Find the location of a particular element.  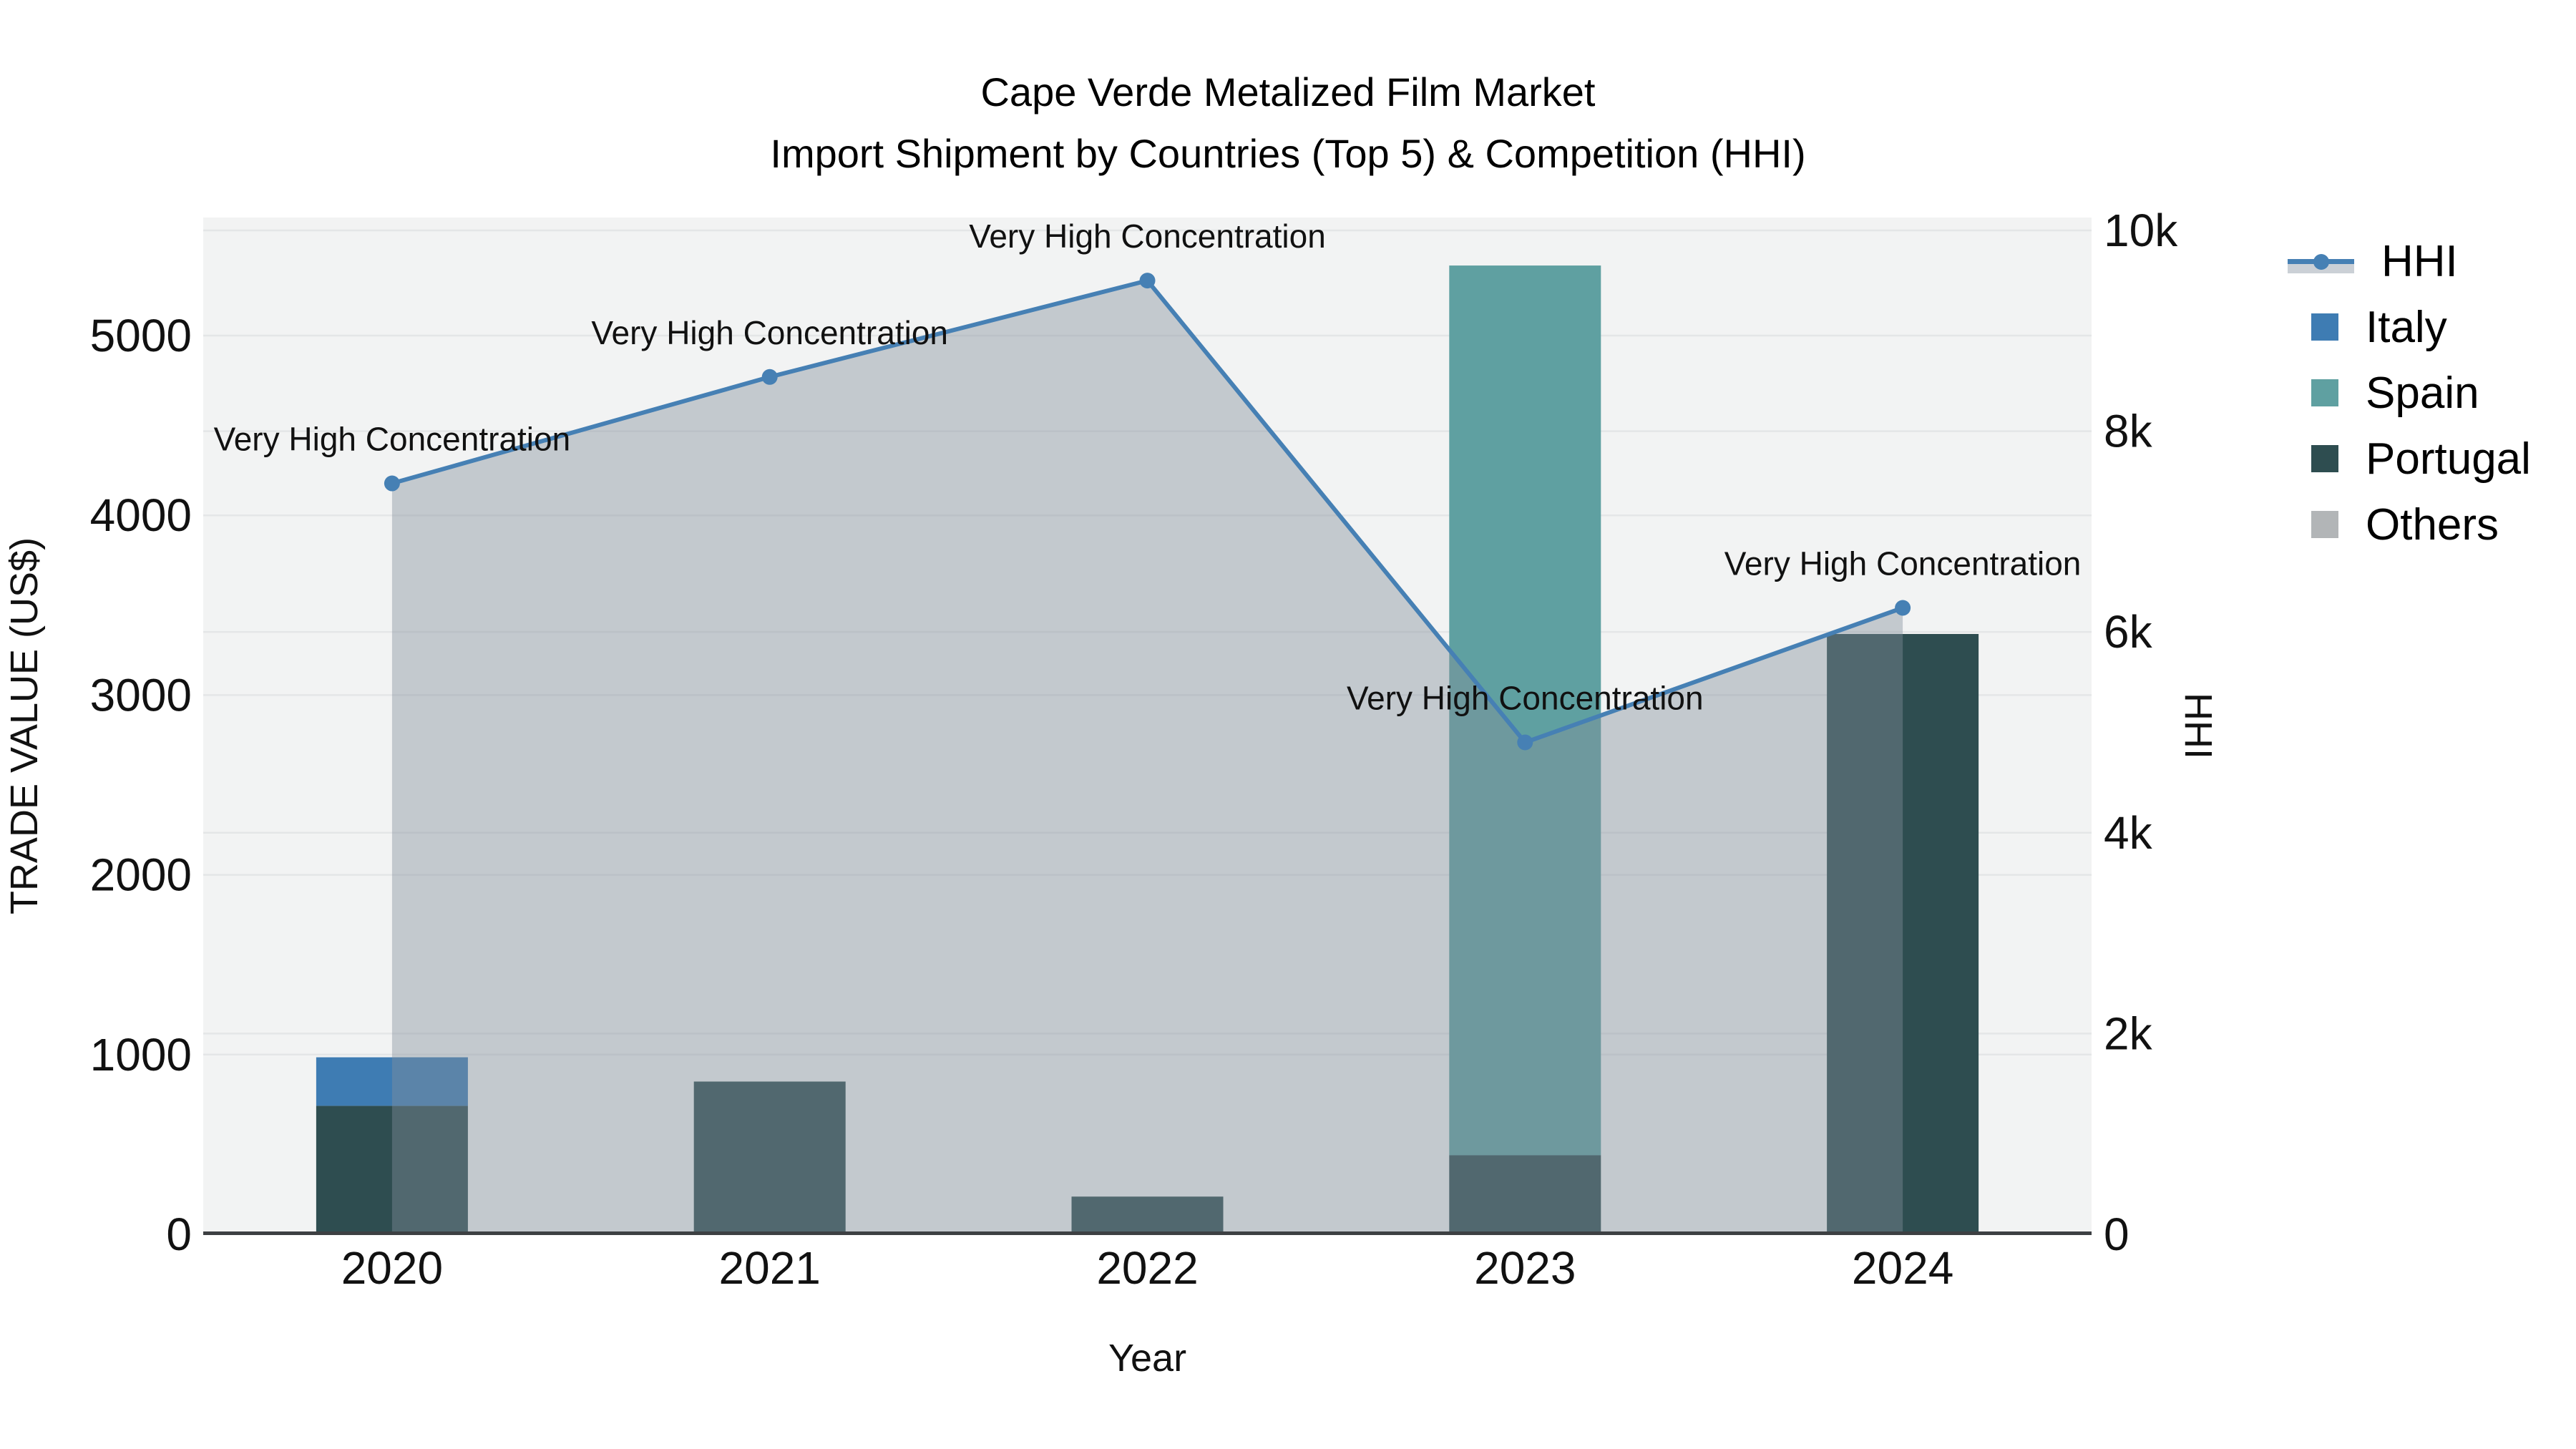

legend-item-portugal: Portugal is located at coordinates (2409, 459).